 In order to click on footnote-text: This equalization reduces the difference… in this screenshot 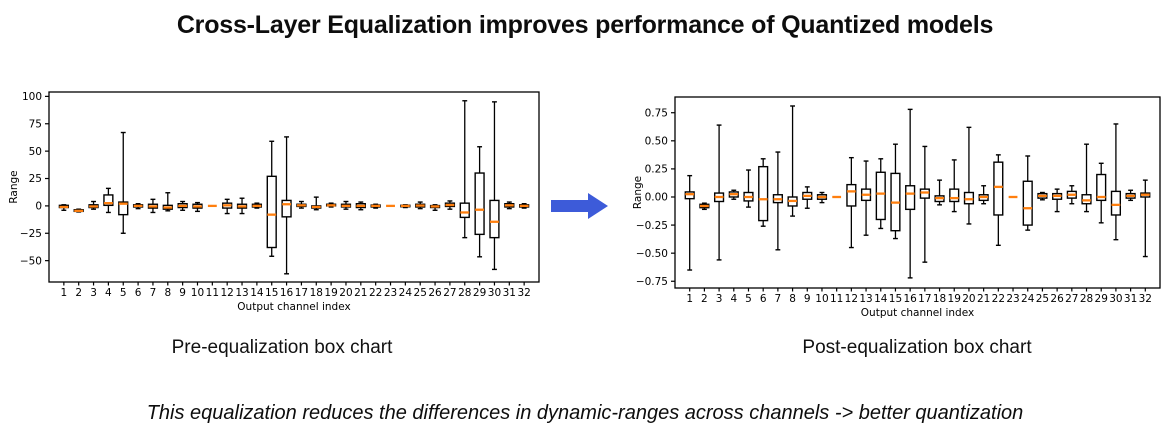, I will do `click(585, 413)`.